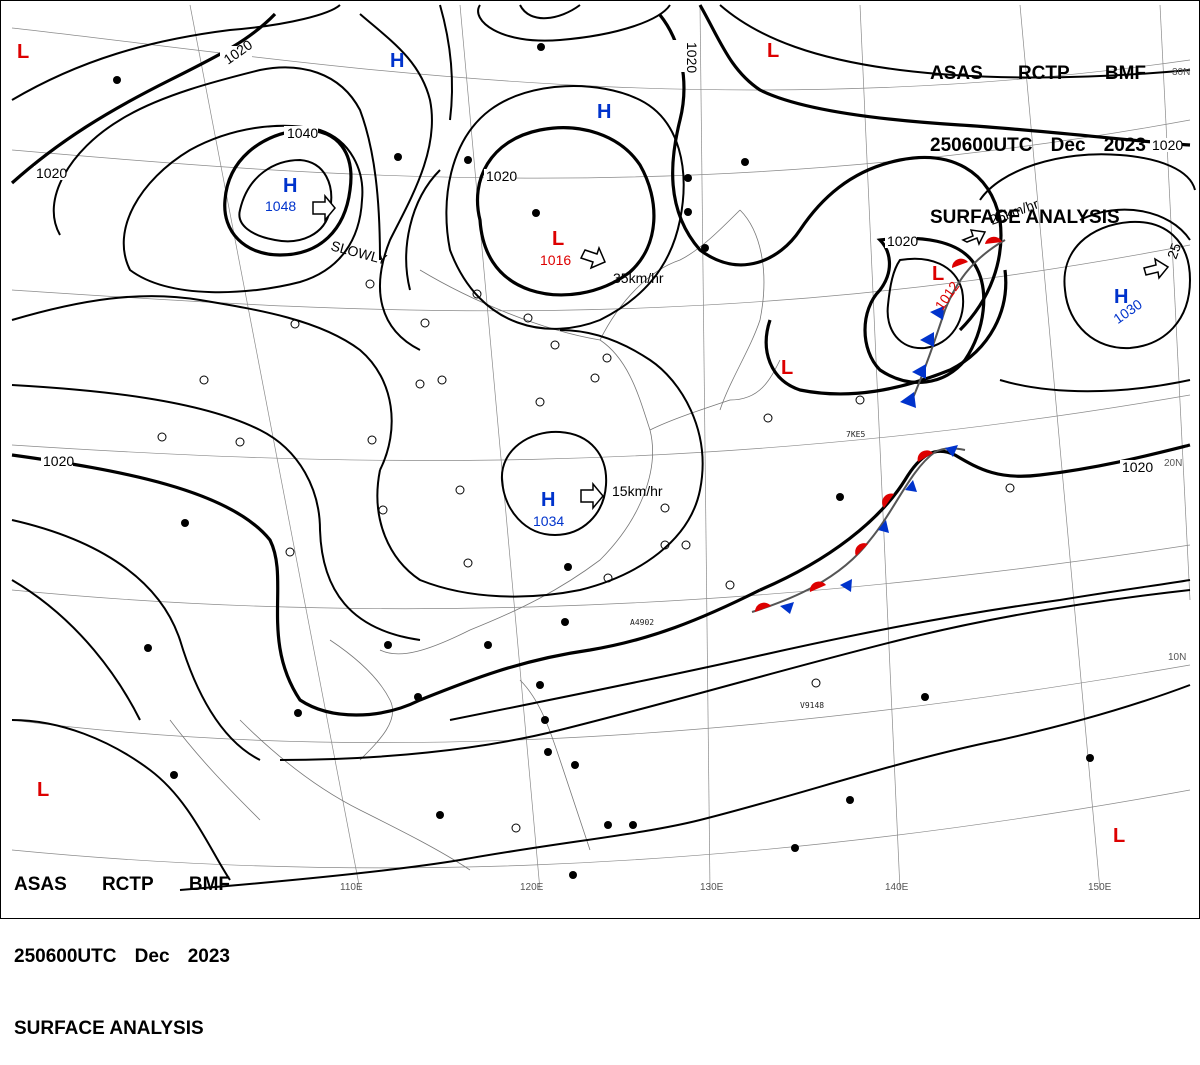  I want to click on station-id: A4902, so click(642, 622).